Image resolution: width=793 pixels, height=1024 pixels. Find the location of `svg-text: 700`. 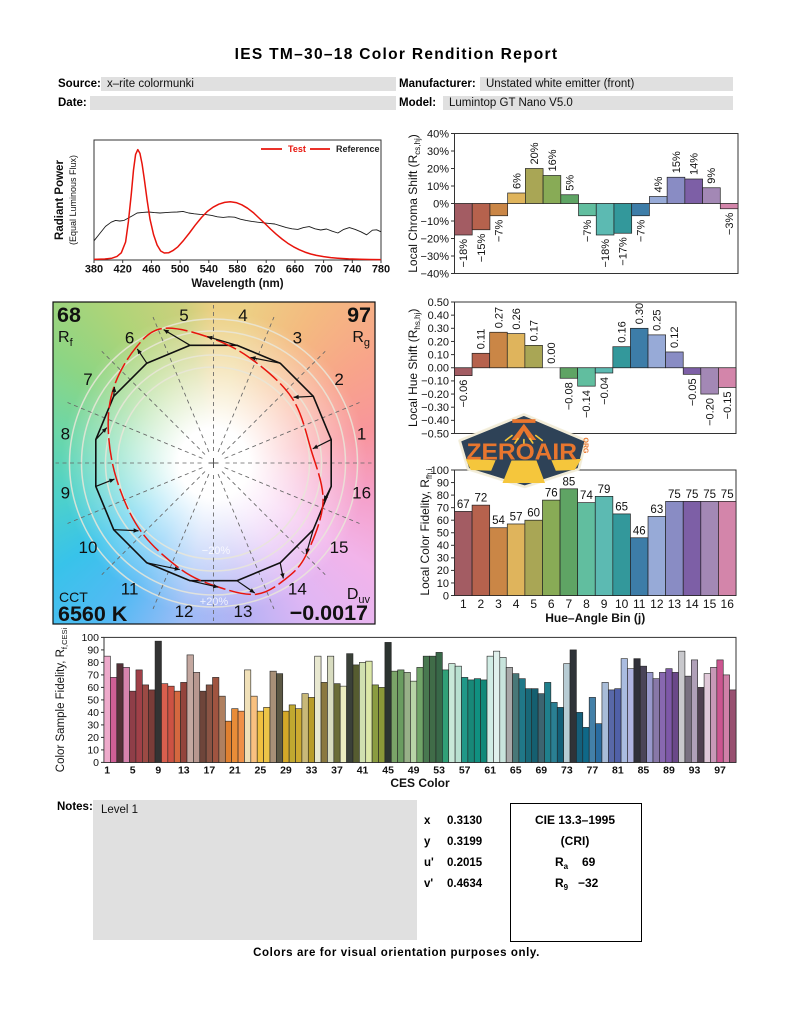

svg-text: 700 is located at coordinates (323, 270).